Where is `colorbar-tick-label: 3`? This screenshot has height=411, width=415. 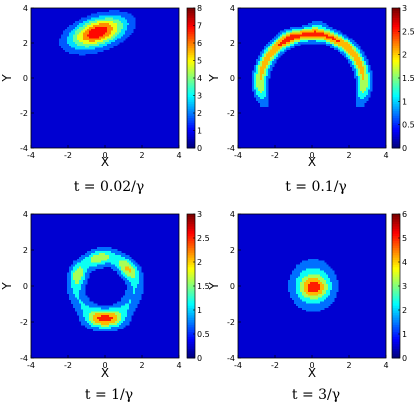
colorbar-tick-label: 3 is located at coordinates (199, 96).